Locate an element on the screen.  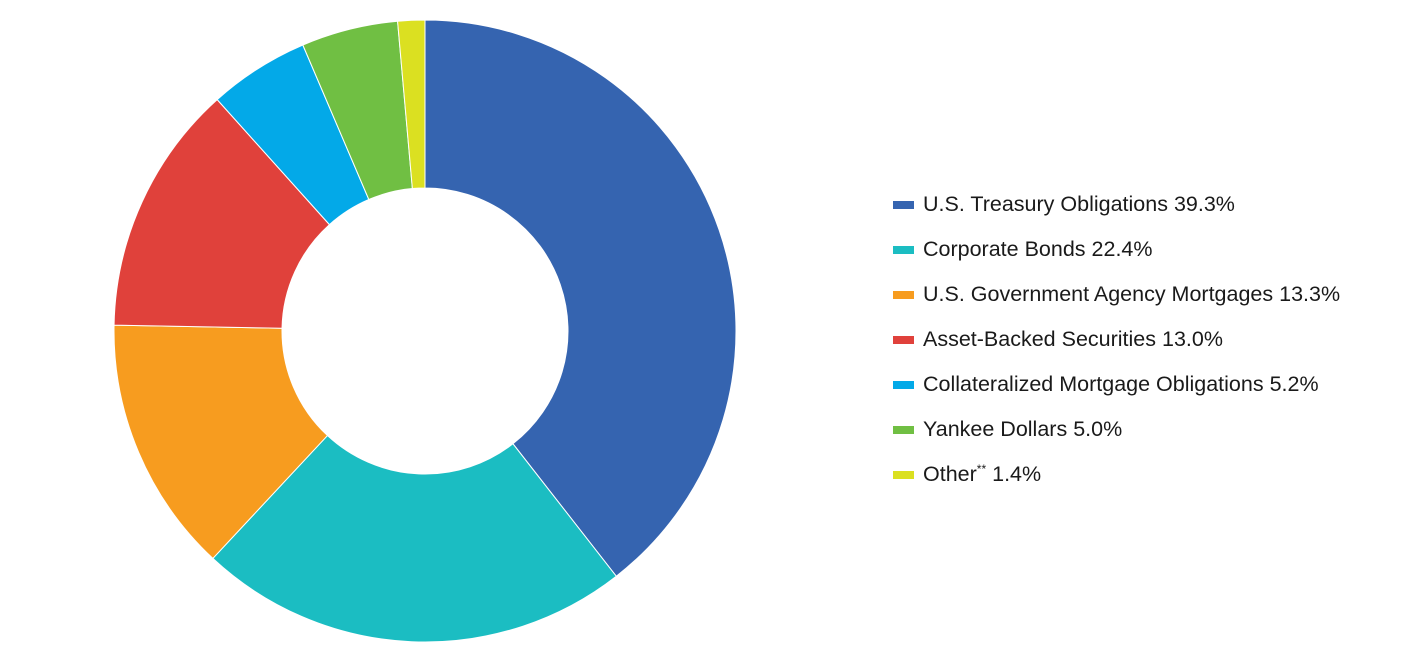
legend-item-2: U.S. Government Agency Mortgages 13.3% is located at coordinates (1116, 294).